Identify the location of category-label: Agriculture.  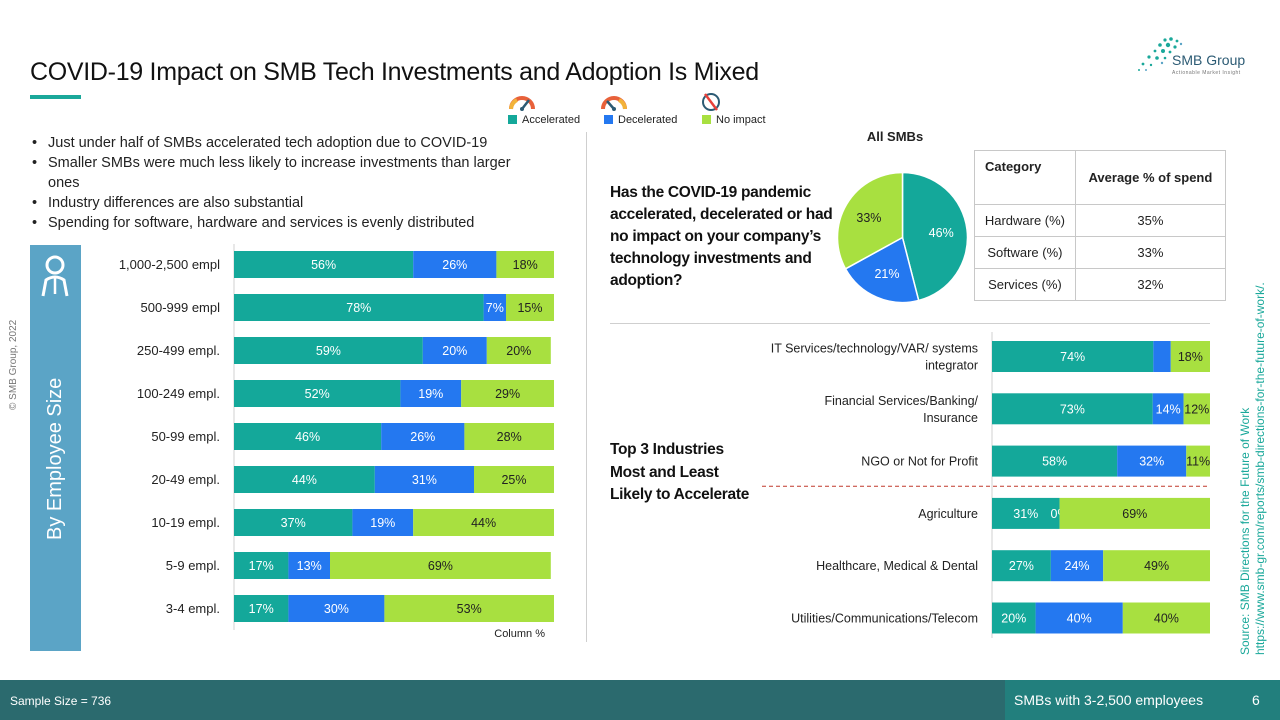
(948, 514).